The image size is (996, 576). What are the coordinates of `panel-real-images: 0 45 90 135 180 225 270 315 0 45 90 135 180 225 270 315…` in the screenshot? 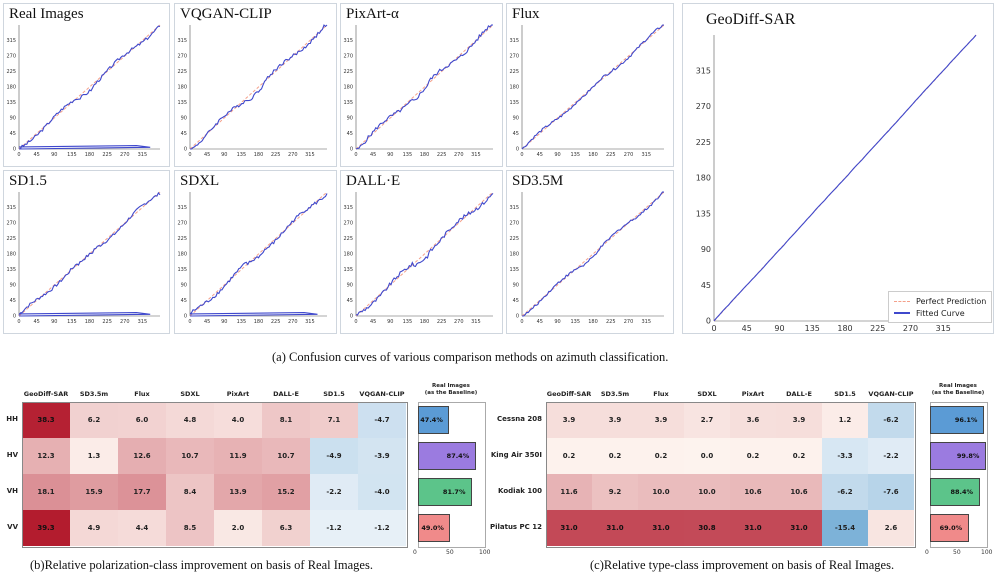 It's located at (86, 85).